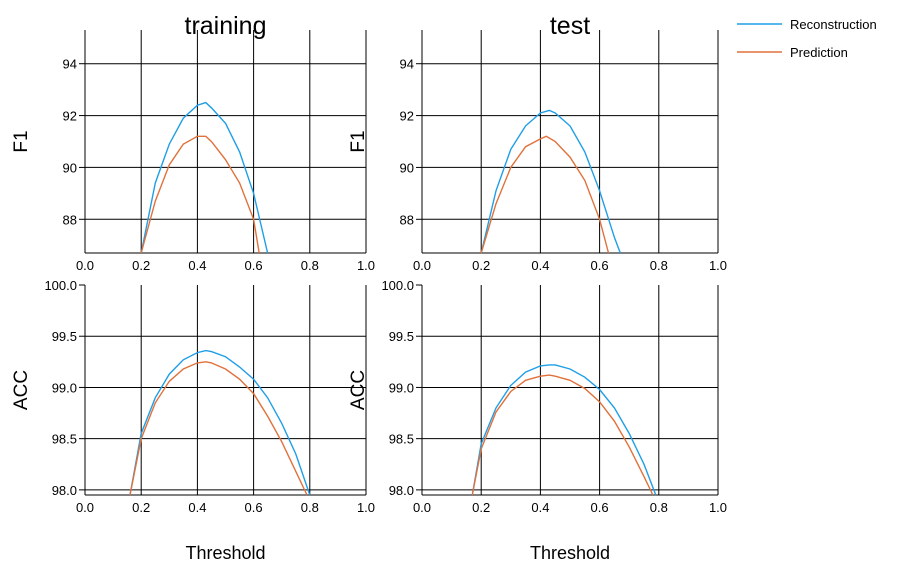 Image resolution: width=902 pixels, height=571 pixels. What do you see at coordinates (833, 24) in the screenshot?
I see `legend-label-reconstruction: Reconstruction` at bounding box center [833, 24].